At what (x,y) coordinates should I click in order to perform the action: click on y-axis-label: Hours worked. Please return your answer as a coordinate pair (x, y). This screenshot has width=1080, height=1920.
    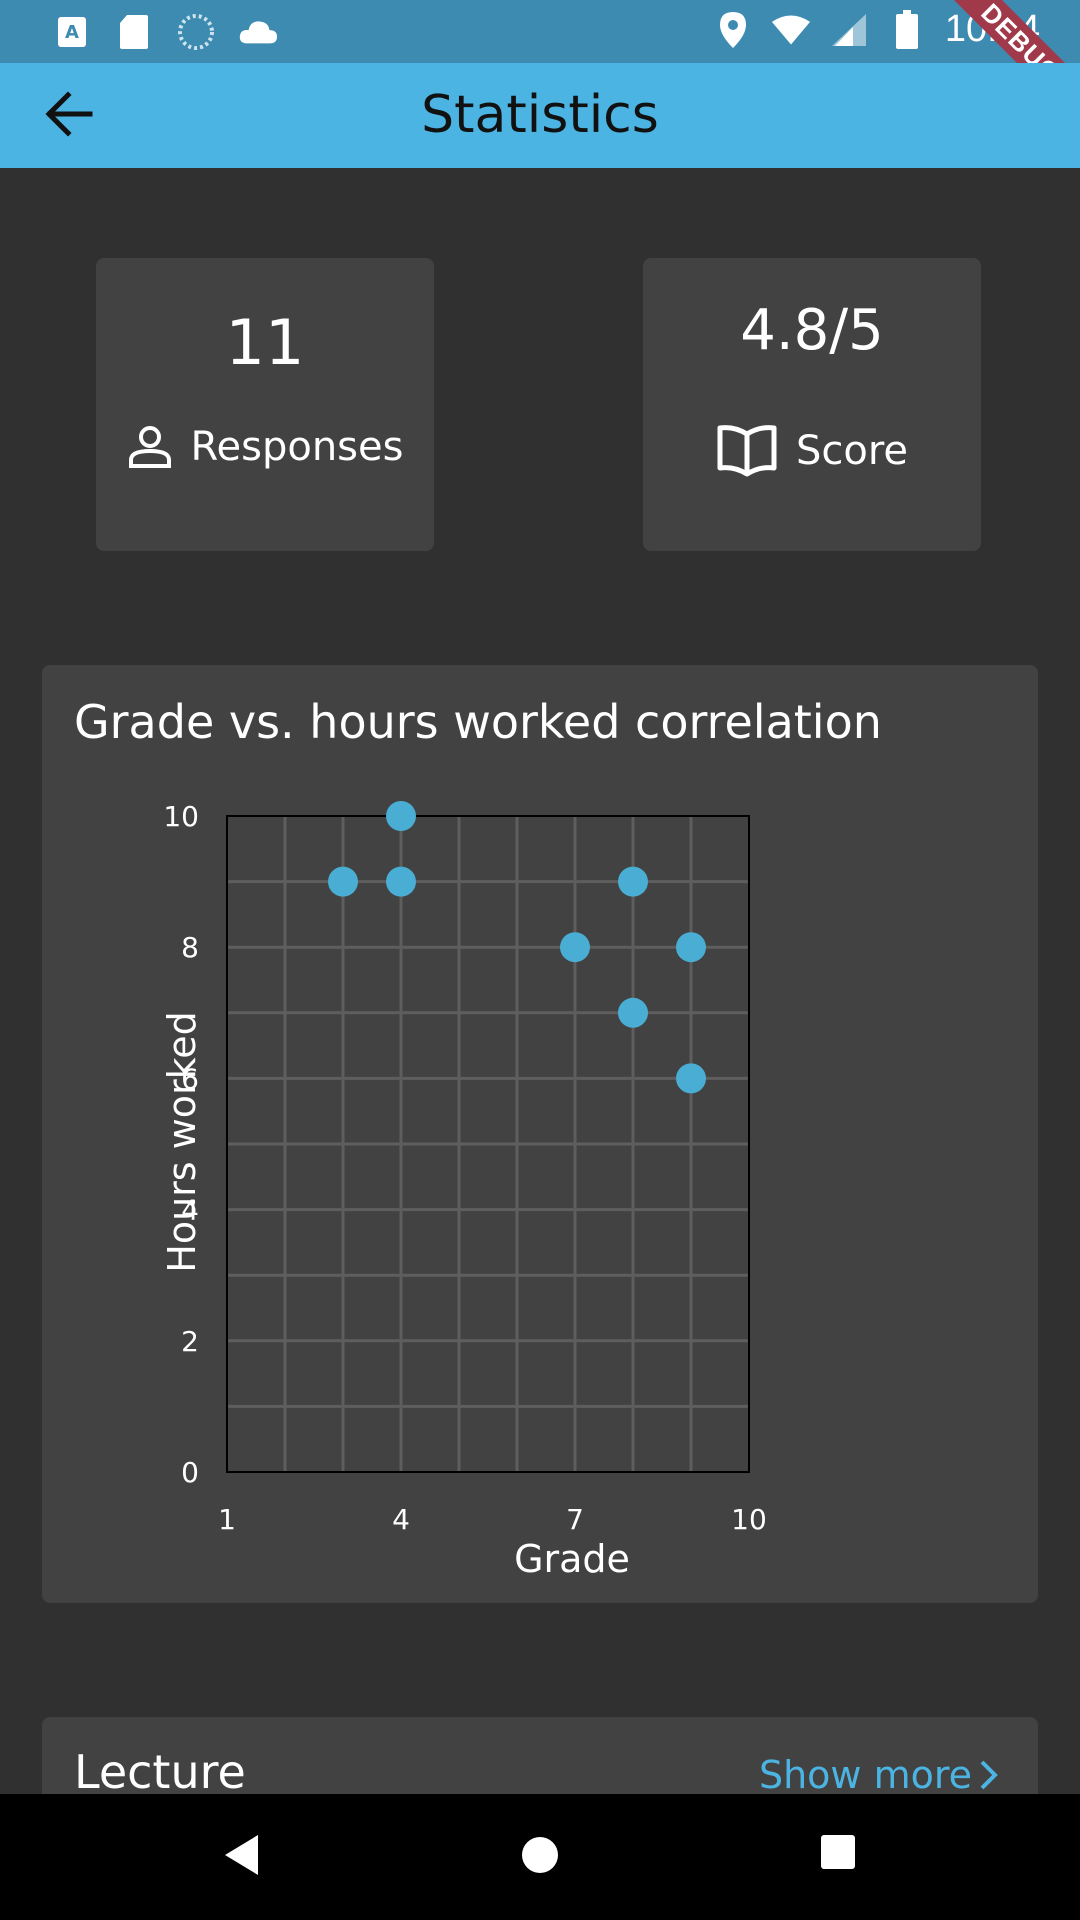
    Looking at the image, I should click on (182, 1142).